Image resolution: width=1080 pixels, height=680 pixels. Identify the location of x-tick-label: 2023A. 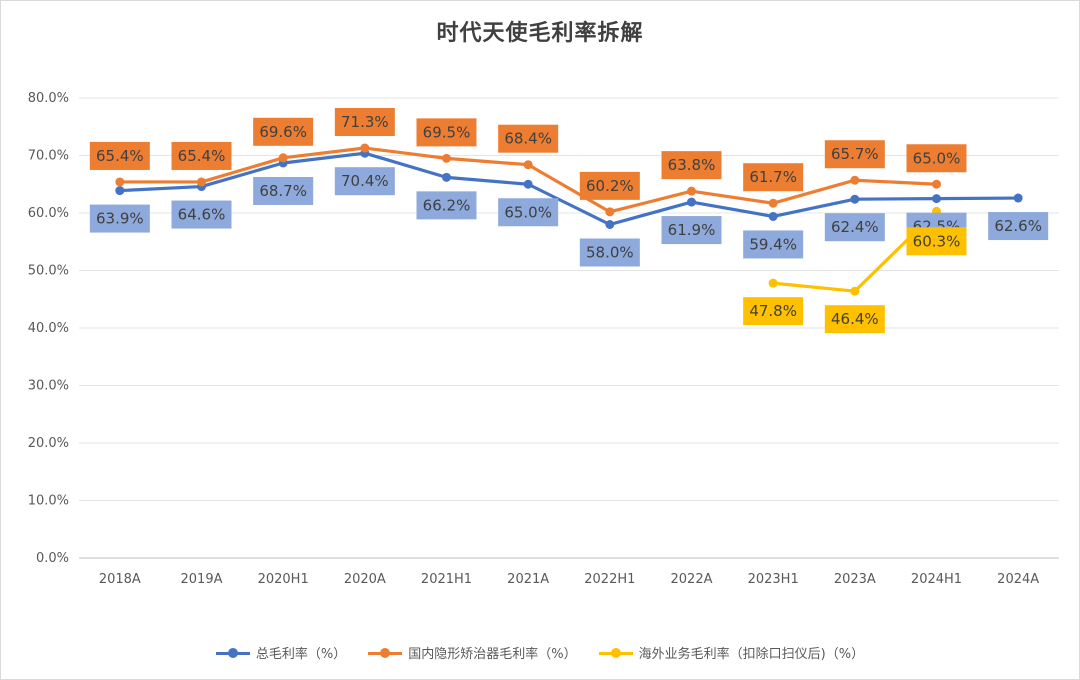
(855, 579).